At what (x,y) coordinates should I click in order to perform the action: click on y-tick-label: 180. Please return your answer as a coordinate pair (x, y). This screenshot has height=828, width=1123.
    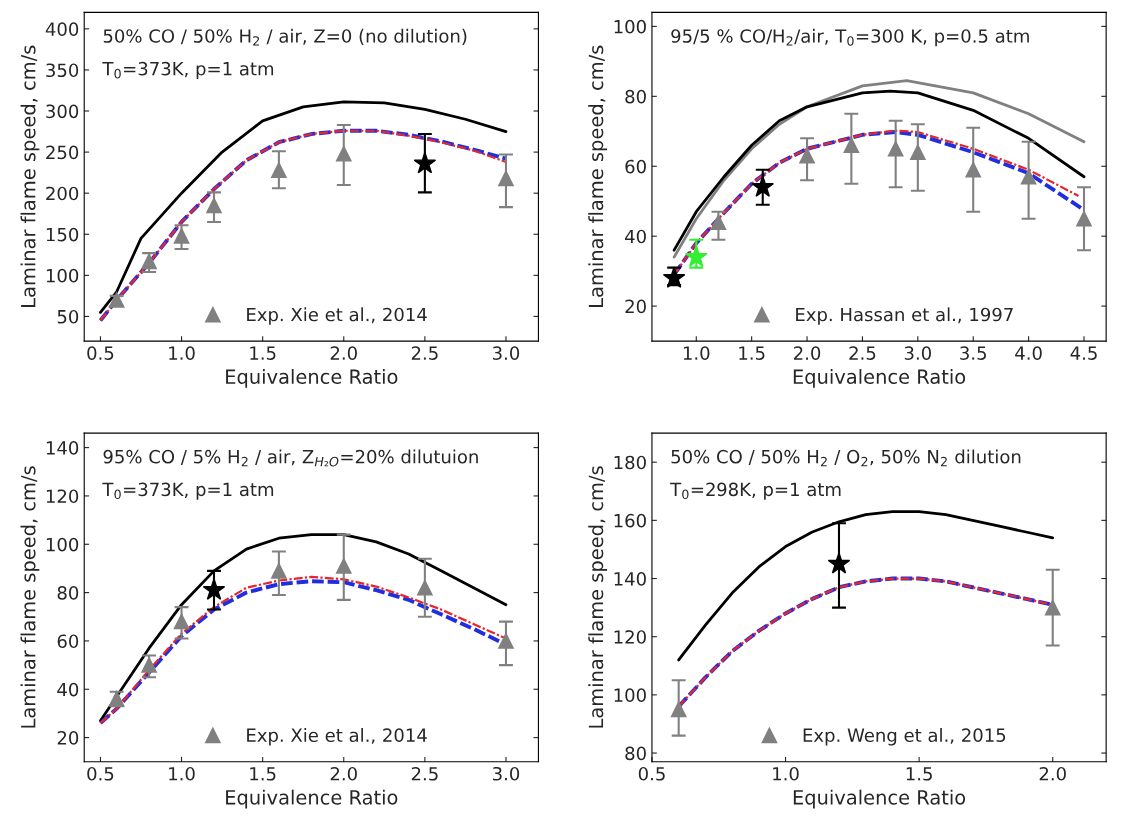
    Looking at the image, I should click on (630, 462).